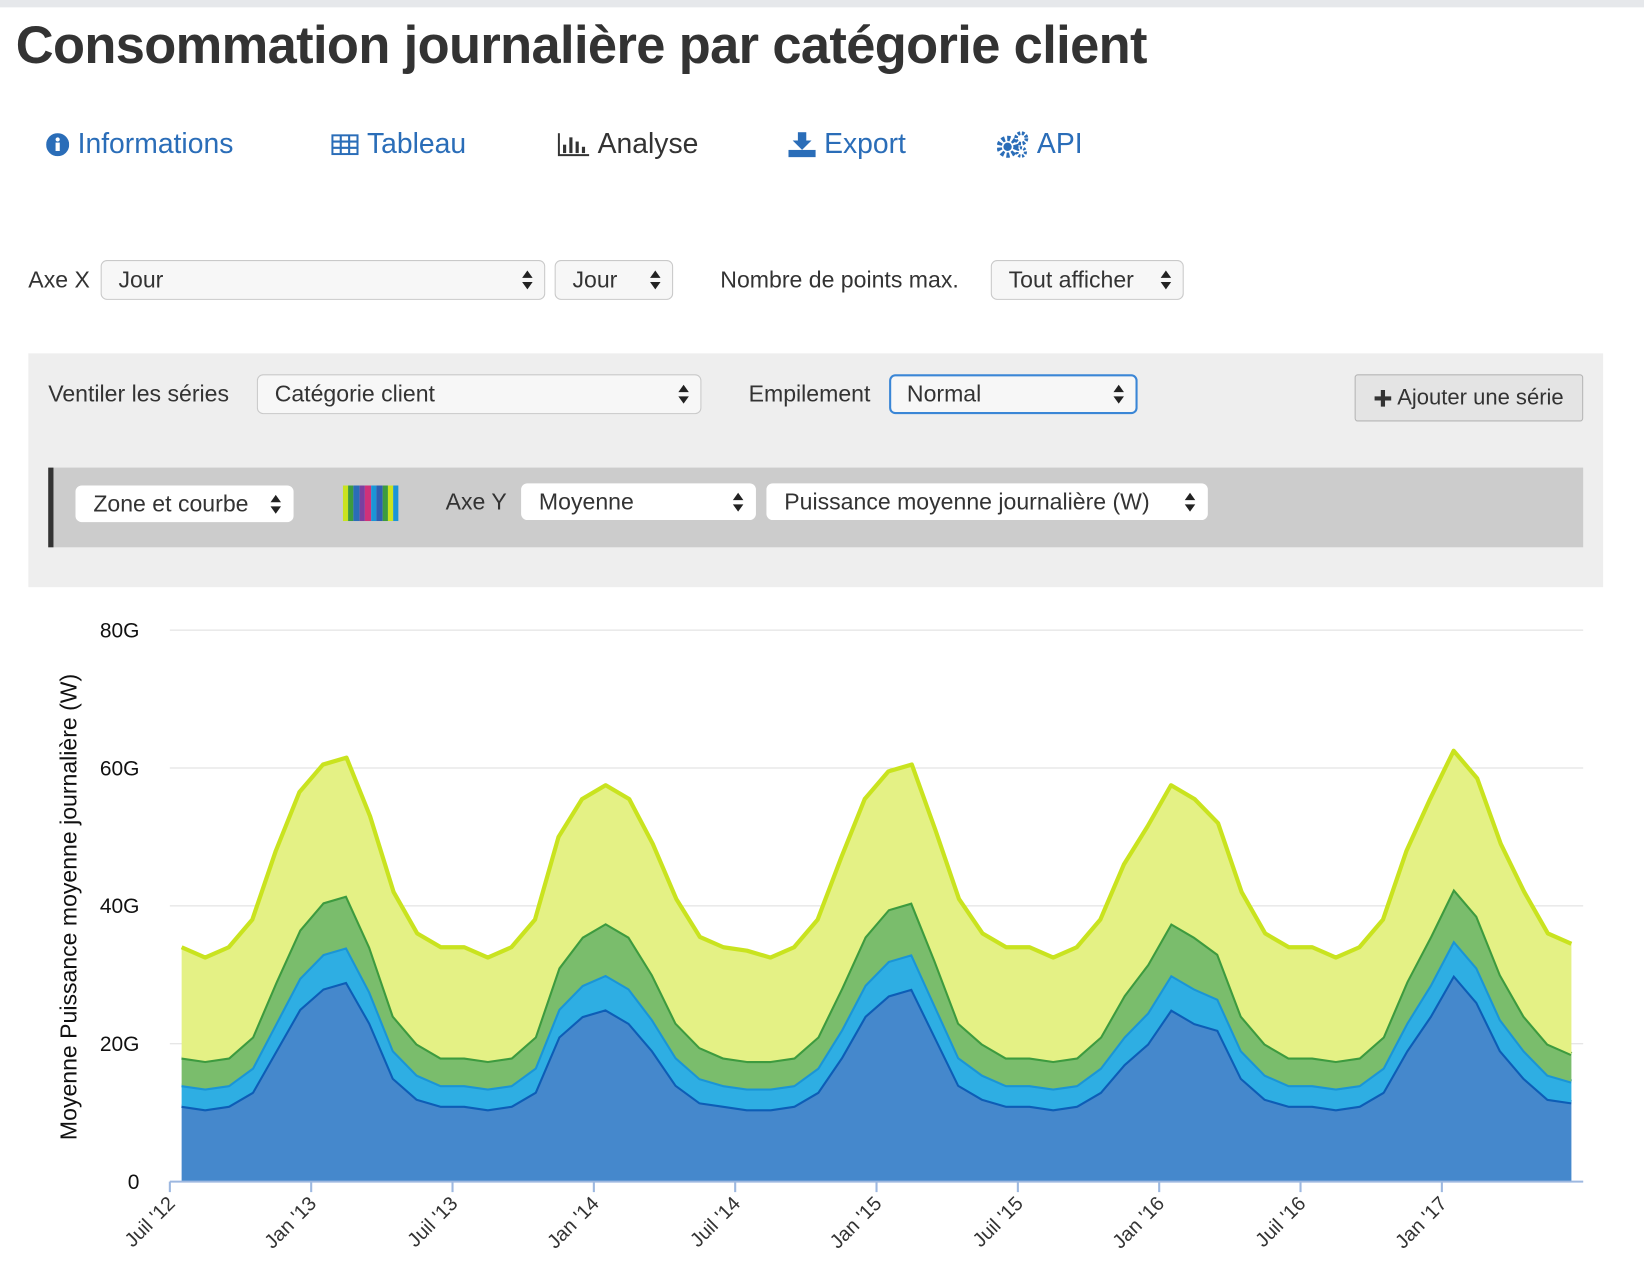 The image size is (1644, 1266). Describe the element at coordinates (120, 768) in the screenshot. I see `y-tick-label: 60G` at that location.